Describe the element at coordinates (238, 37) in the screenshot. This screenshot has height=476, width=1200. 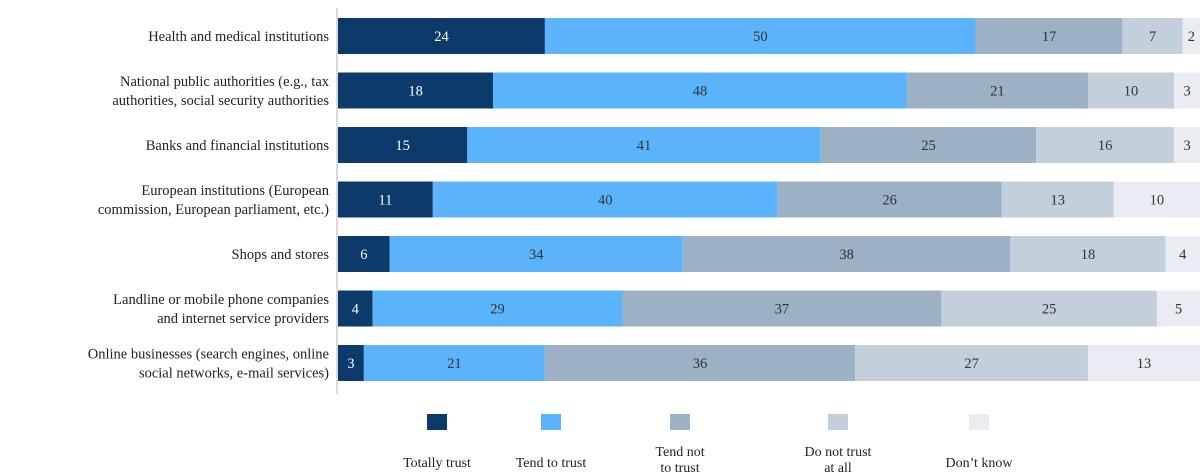
I see `category-label: Health and medical institutions` at that location.